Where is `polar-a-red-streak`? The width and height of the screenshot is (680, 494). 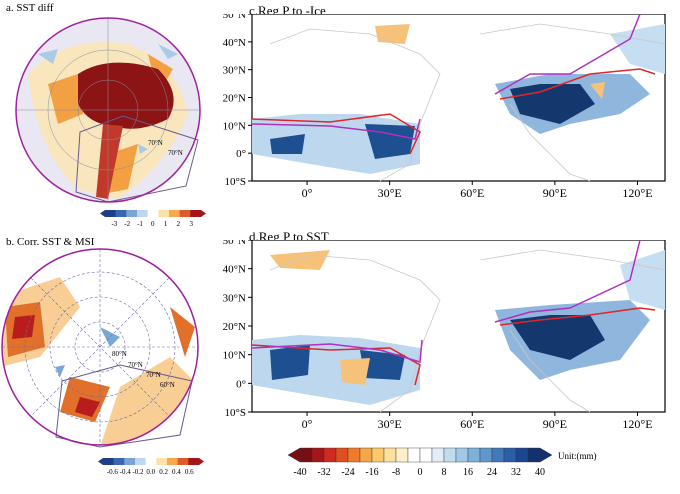 polar-a-red-streak is located at coordinates (109, 161).